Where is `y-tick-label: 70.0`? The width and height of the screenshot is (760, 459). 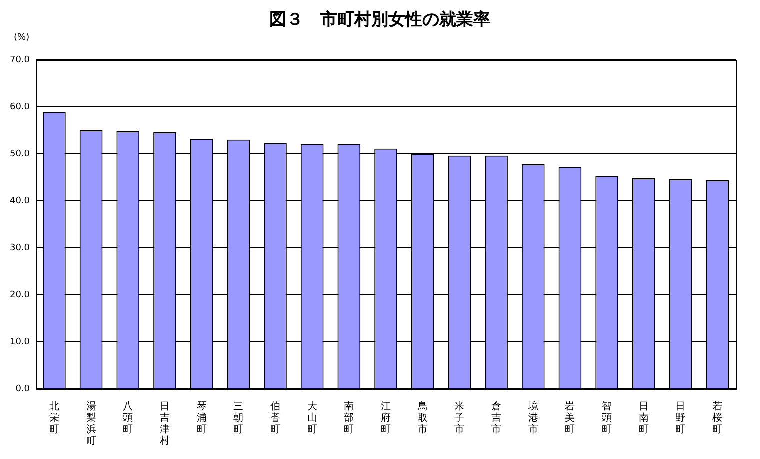 y-tick-label: 70.0 is located at coordinates (20, 60).